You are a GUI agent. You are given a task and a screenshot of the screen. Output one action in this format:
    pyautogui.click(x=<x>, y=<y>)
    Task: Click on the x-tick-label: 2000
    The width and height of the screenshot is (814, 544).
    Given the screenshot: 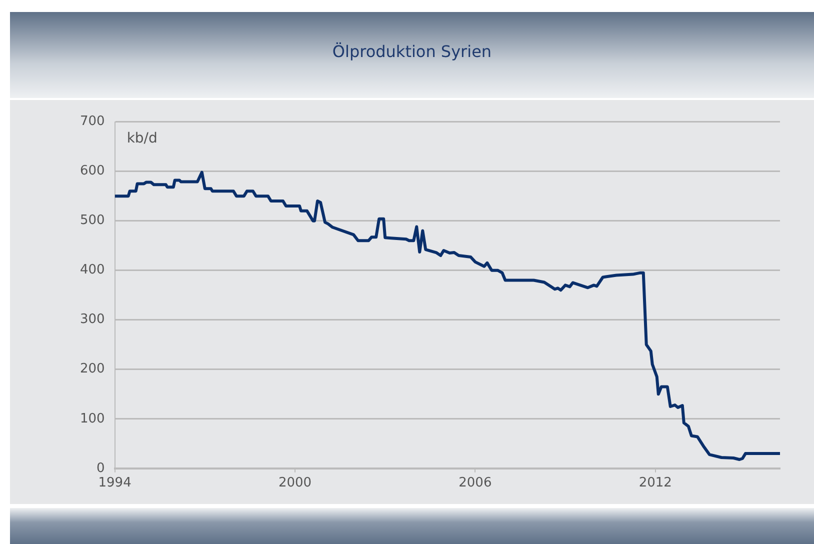 What is the action you would take?
    pyautogui.click(x=295, y=483)
    